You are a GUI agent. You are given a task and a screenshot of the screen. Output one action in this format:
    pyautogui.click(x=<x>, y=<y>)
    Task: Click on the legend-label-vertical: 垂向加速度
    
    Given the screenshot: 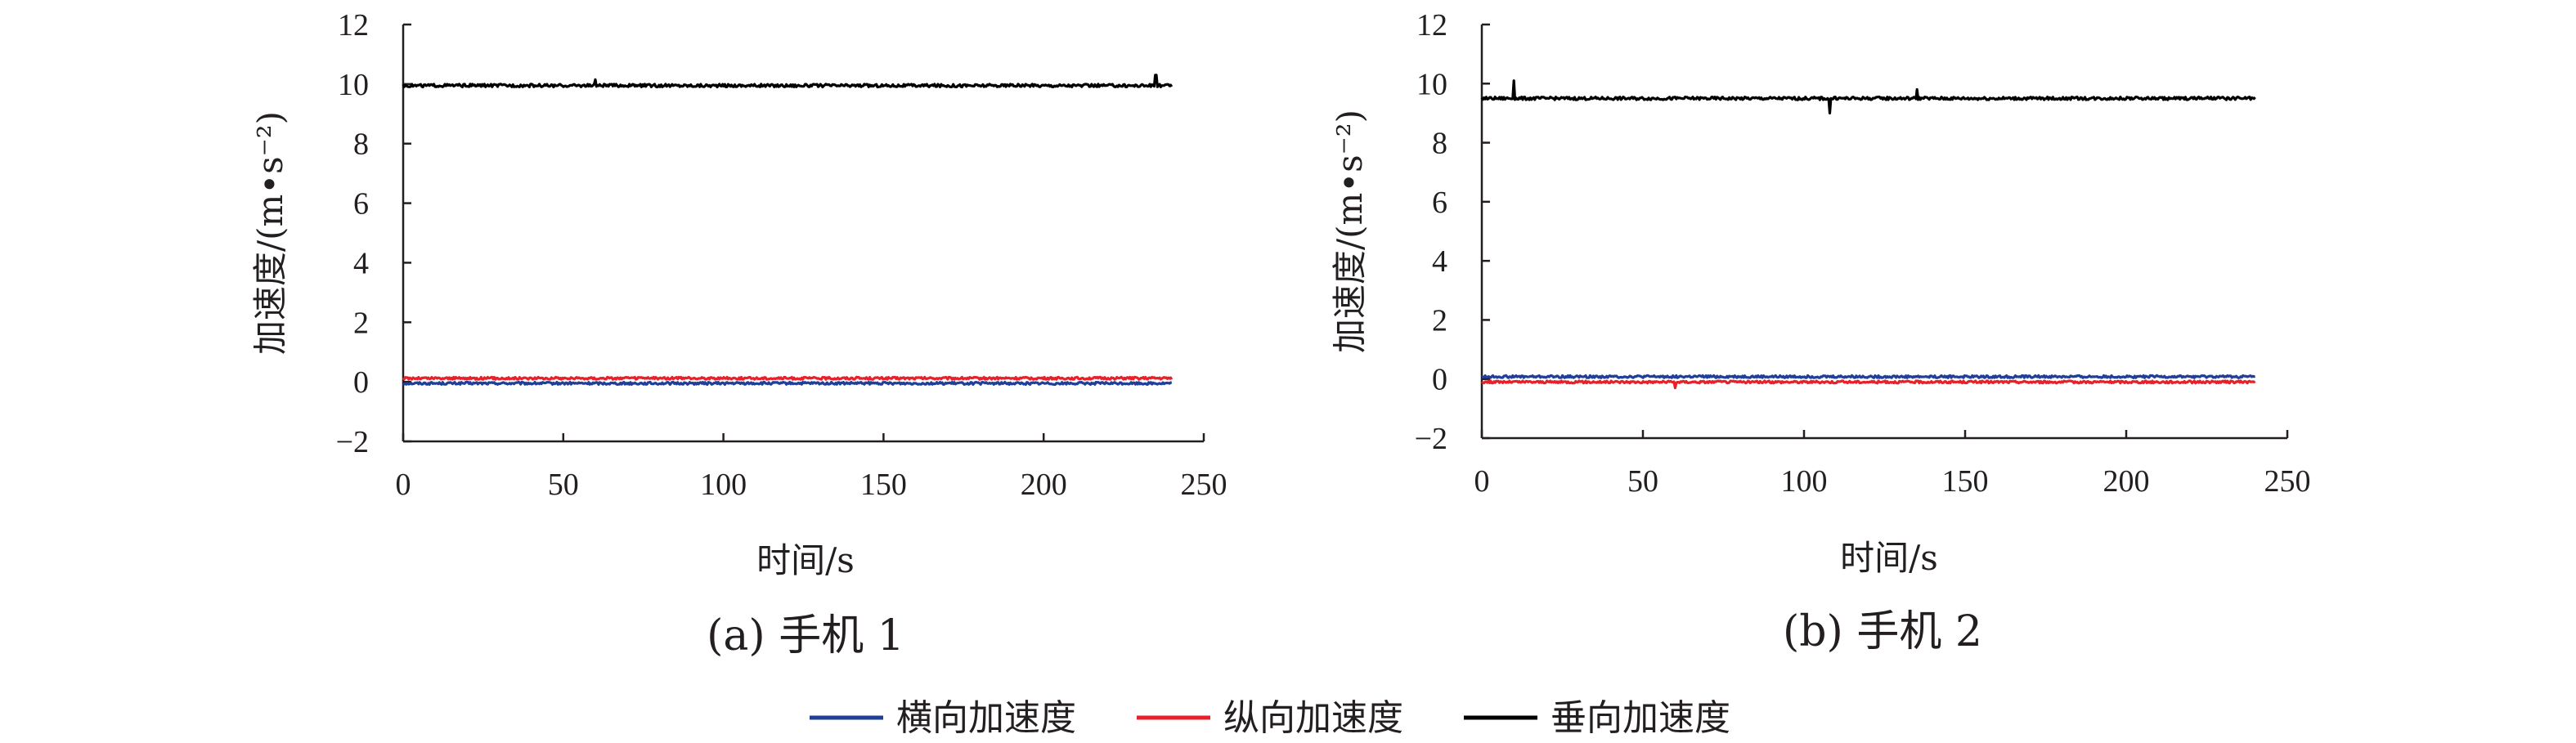 What is the action you would take?
    pyautogui.click(x=1641, y=718)
    